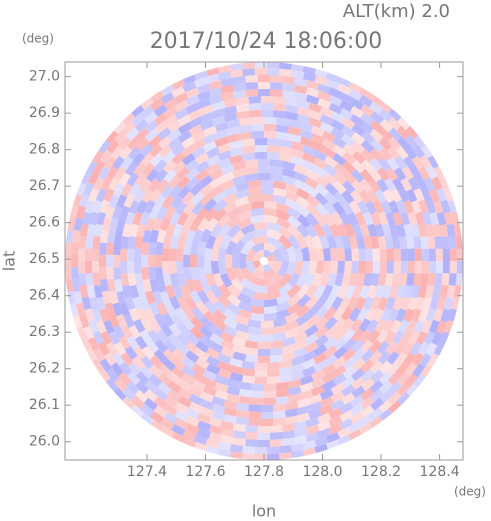 The width and height of the screenshot is (491, 521). I want to click on y-axis-label: lat, so click(9, 261).